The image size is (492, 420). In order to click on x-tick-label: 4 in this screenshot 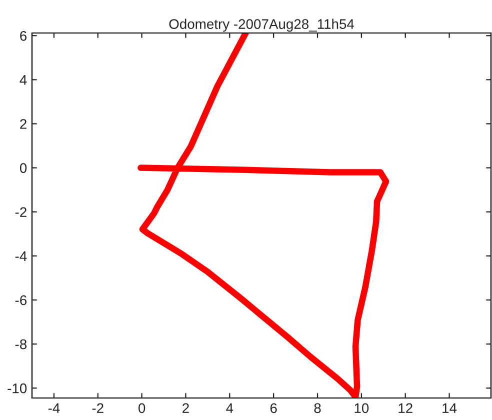, I will do `click(230, 408)`.